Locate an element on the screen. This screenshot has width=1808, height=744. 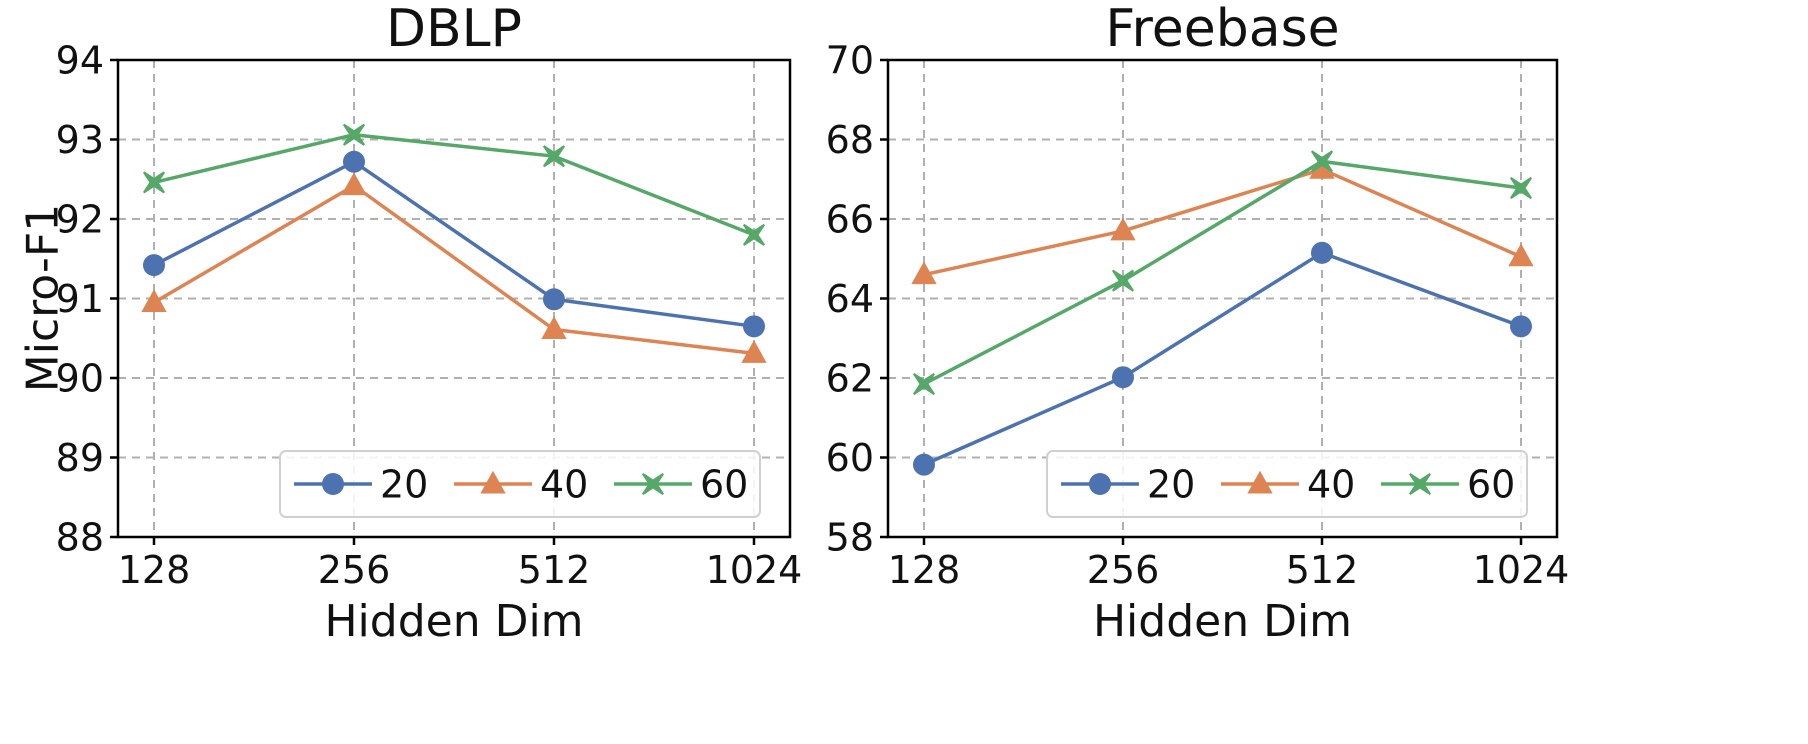
y-tick-label: 64 is located at coordinates (850, 299).